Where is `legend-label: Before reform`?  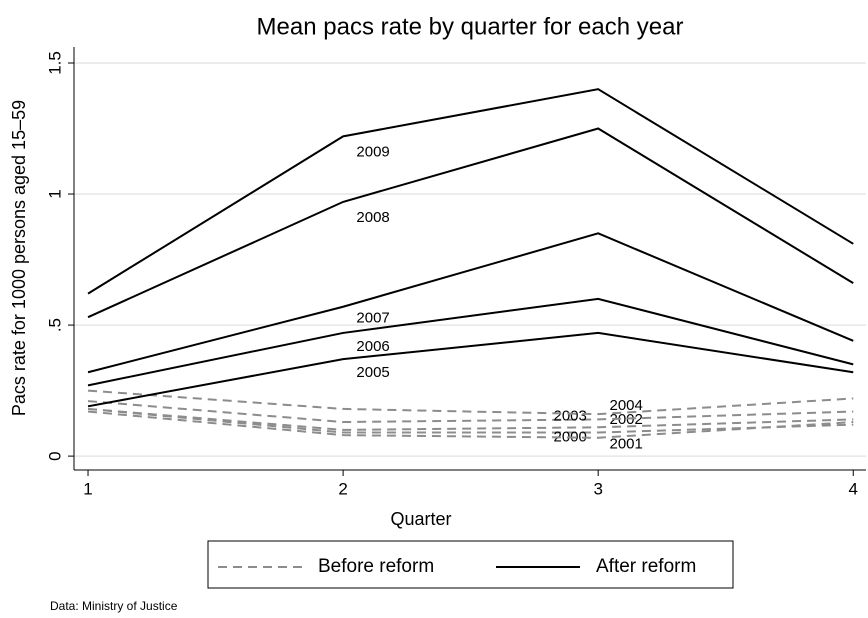 legend-label: Before reform is located at coordinates (376, 566).